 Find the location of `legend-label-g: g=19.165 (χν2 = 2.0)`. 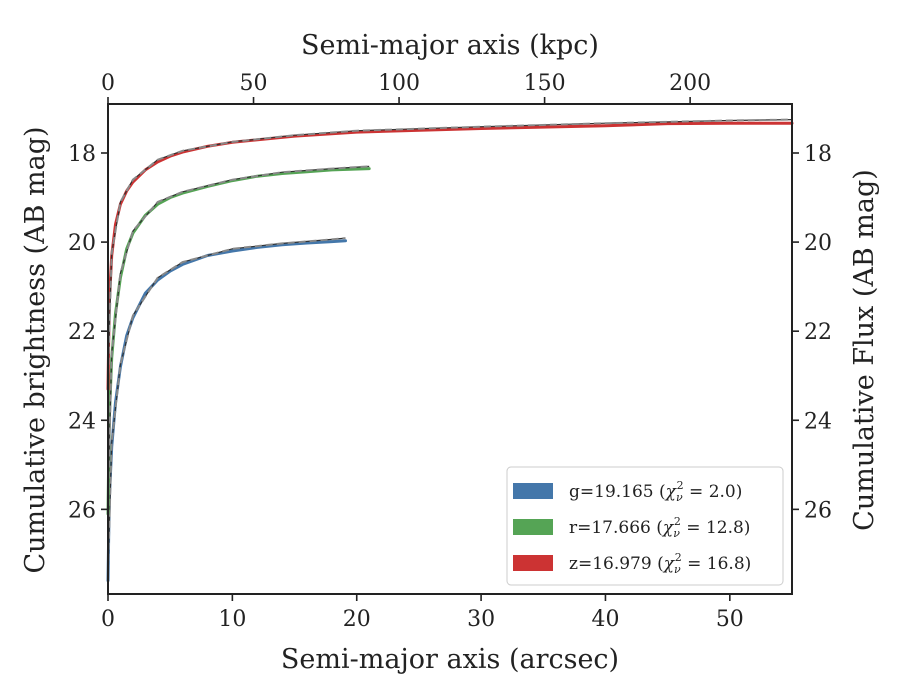

legend-label-g: g=19.165 (χν2 = 2.0) is located at coordinates (655, 491).